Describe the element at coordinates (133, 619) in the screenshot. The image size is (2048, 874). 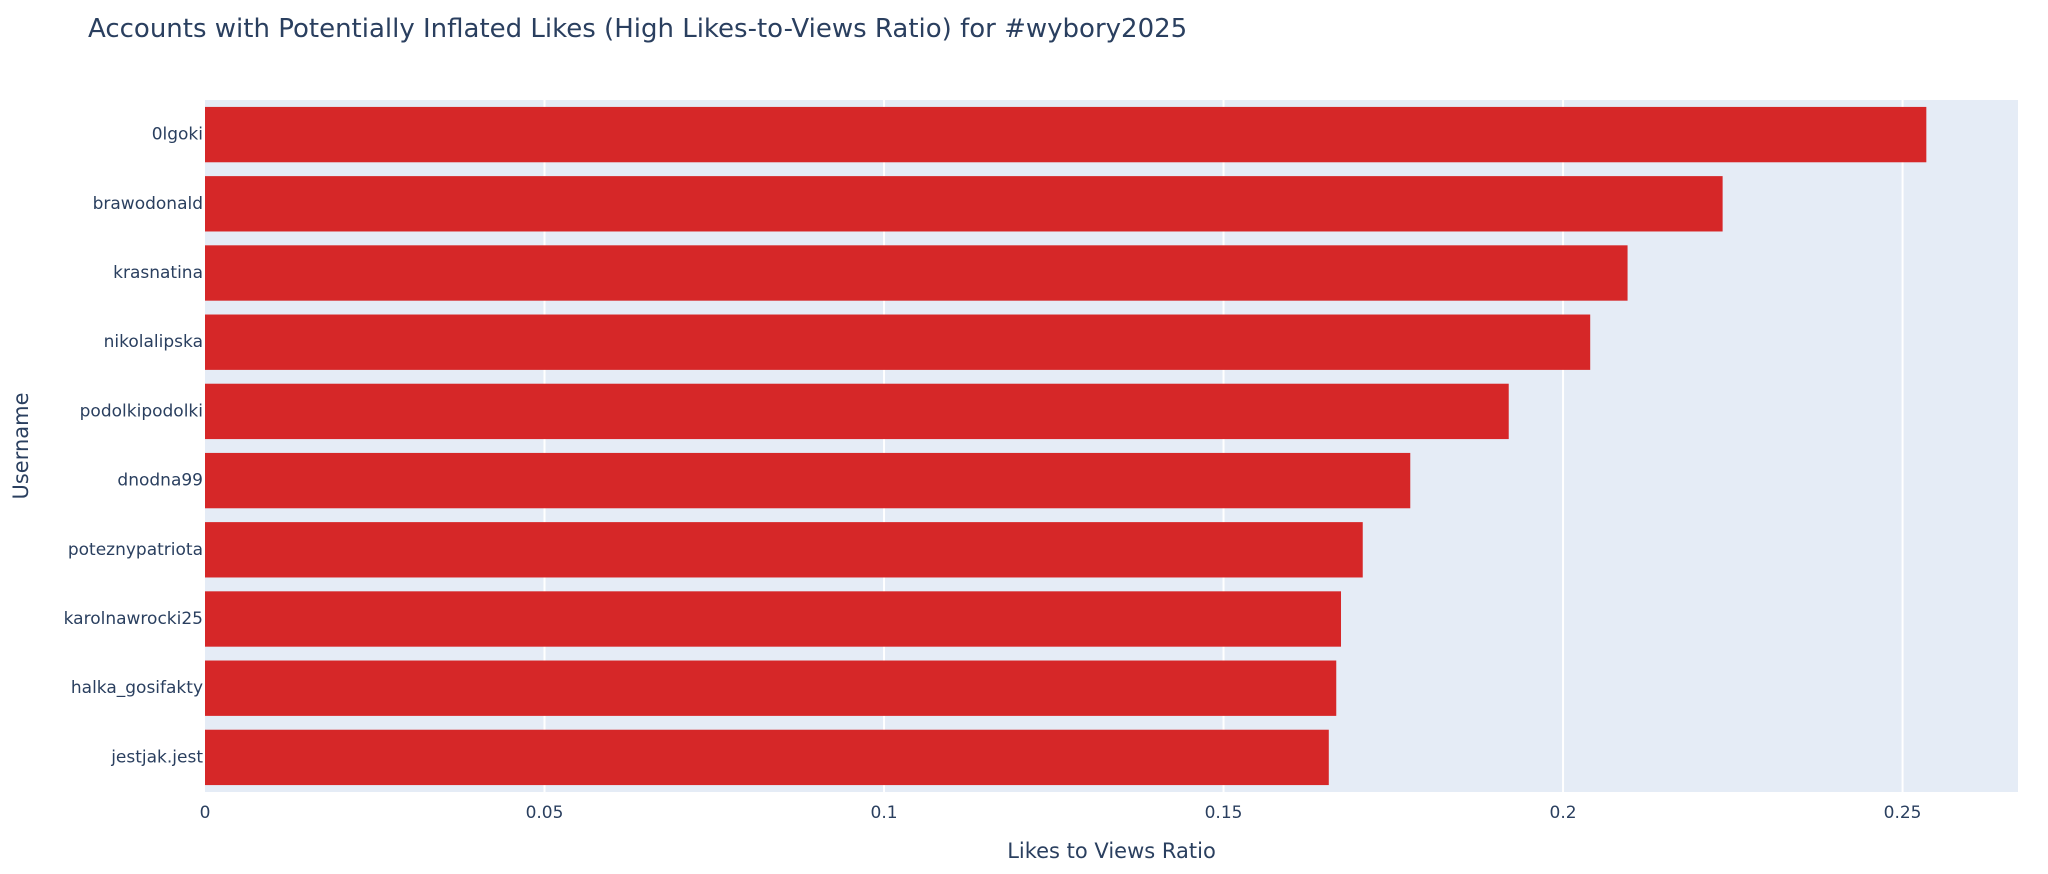
I see `y-tick-label: karolnawrocki25` at that location.